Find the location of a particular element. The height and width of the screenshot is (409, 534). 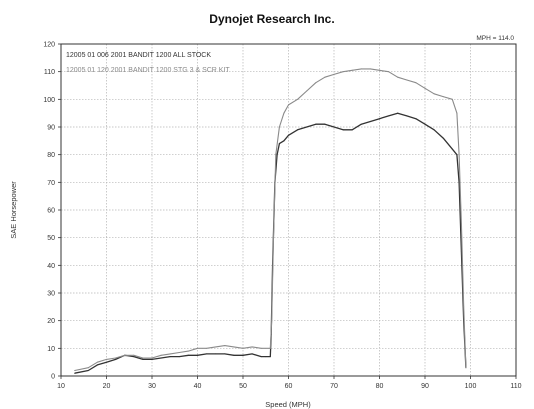

y-tick-label: 70 is located at coordinates (51, 183).